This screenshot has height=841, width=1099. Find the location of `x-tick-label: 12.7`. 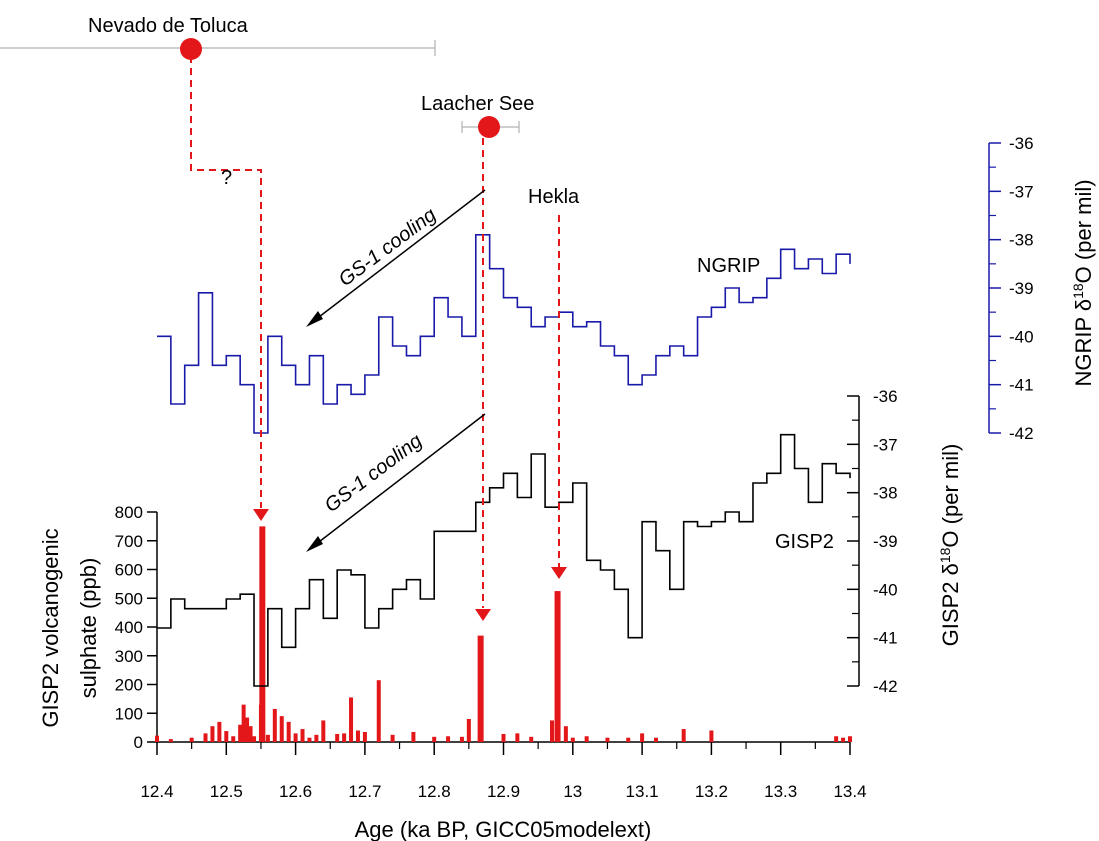

x-tick-label: 12.7 is located at coordinates (364, 791).